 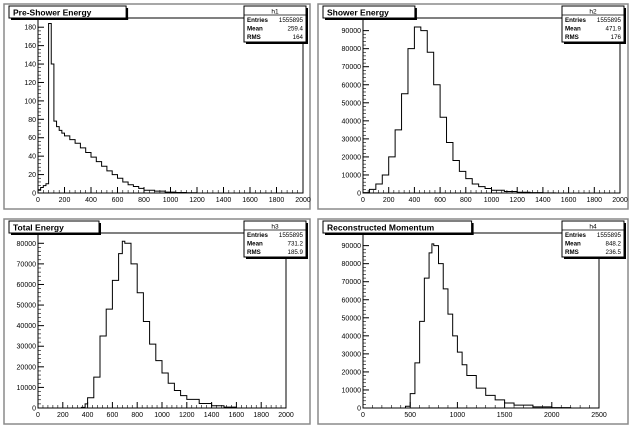 What do you see at coordinates (250, 200) in the screenshot?
I see `x-tick-label: 1600` at bounding box center [250, 200].